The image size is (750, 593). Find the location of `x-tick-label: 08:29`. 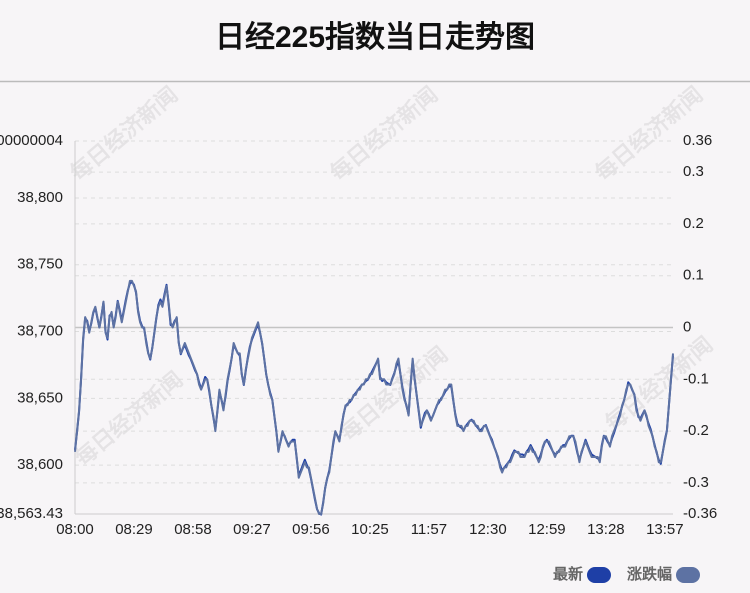

x-tick-label: 08:29 is located at coordinates (134, 529).